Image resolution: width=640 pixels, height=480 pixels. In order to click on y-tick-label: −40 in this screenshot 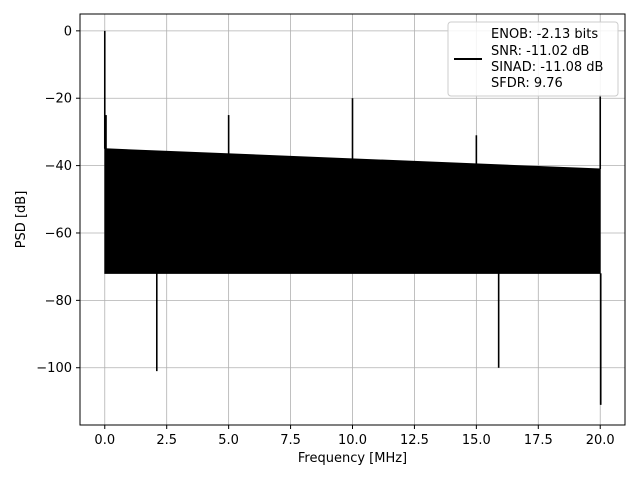, I will do `click(58, 166)`.